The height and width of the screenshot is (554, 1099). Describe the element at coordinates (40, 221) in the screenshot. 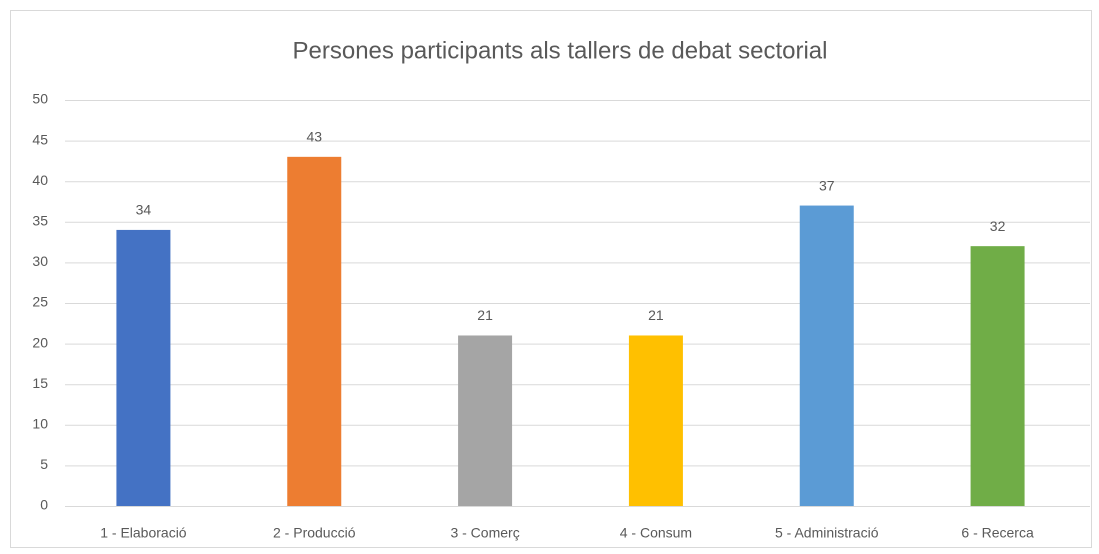

I see `y-tick-label: 35` at that location.